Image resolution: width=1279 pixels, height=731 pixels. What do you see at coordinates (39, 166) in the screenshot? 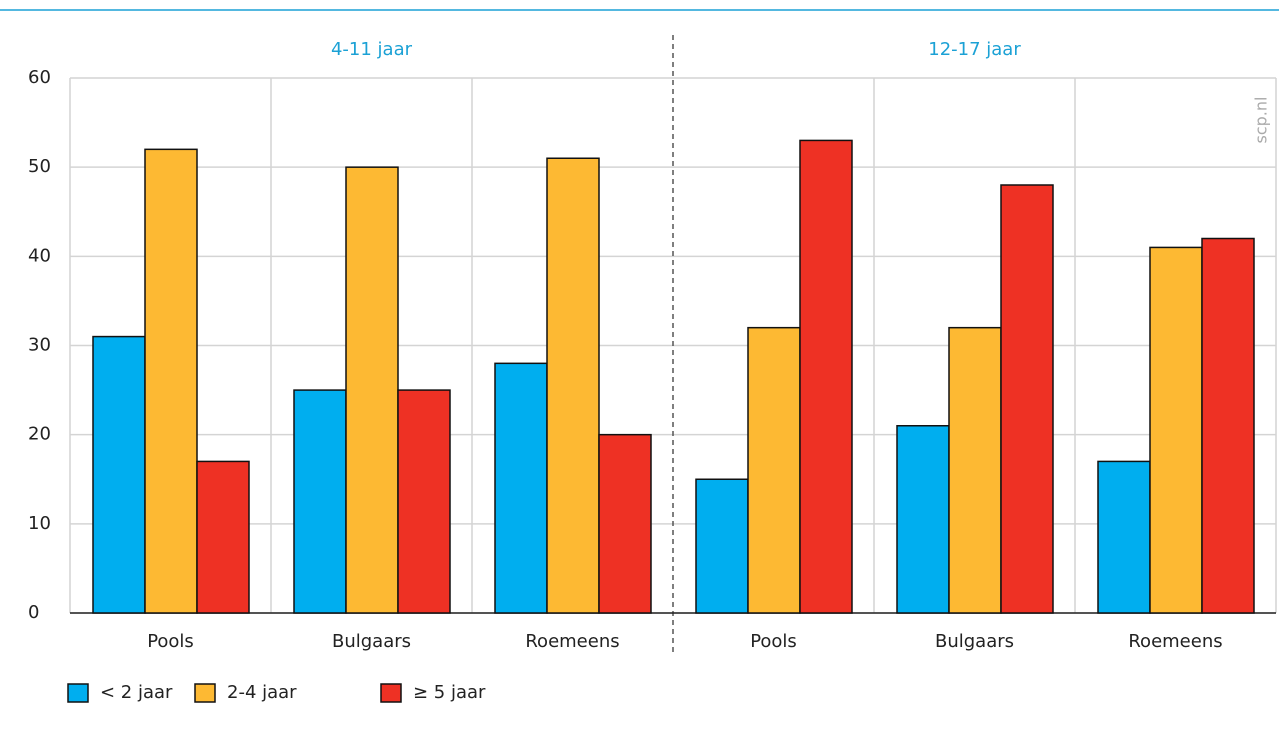
I see `y-tick-label: 50` at bounding box center [39, 166].